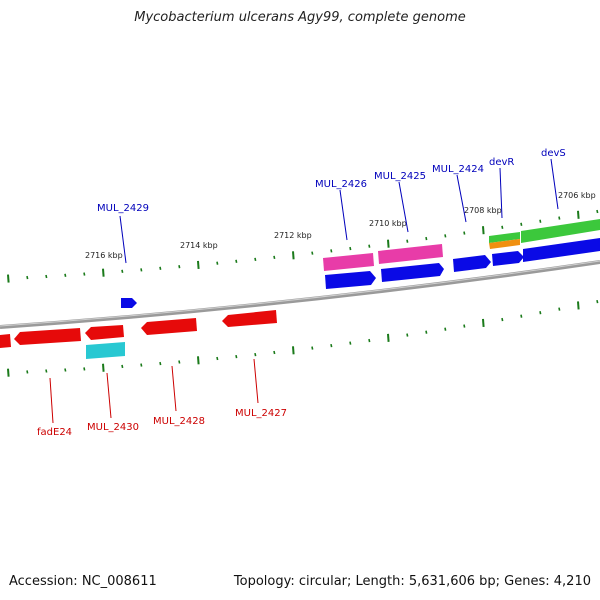 Image resolution: width=600 pixels, height=600 pixels. I want to click on gene-label-mul-2424: MUL_2424, so click(458, 169).